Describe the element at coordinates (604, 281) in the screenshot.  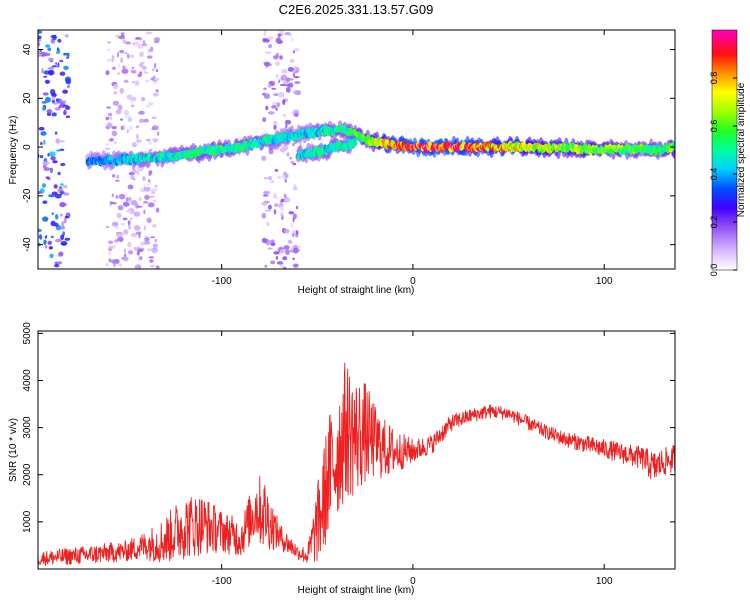
I see `spectrogram-x-tick-label: 100` at that location.